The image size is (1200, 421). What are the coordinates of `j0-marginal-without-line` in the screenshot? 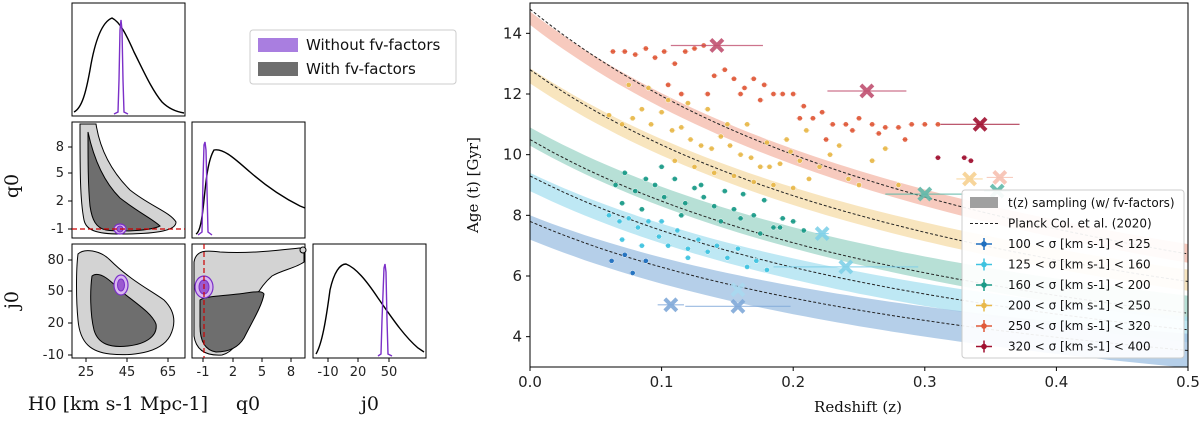 It's located at (385, 310).